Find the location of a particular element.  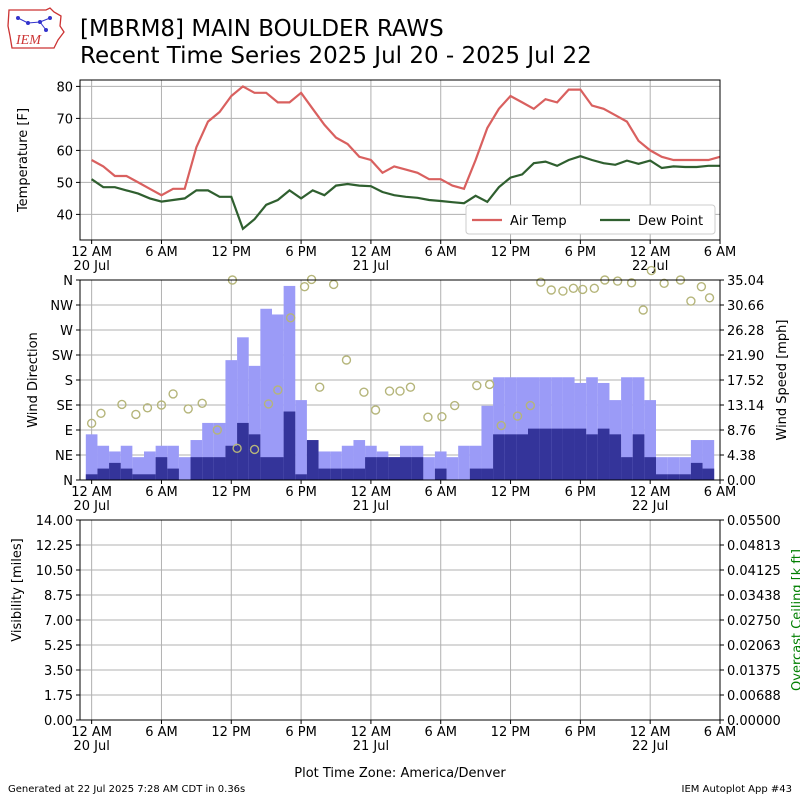

x-tick-date: 20 Jul is located at coordinates (91, 746).